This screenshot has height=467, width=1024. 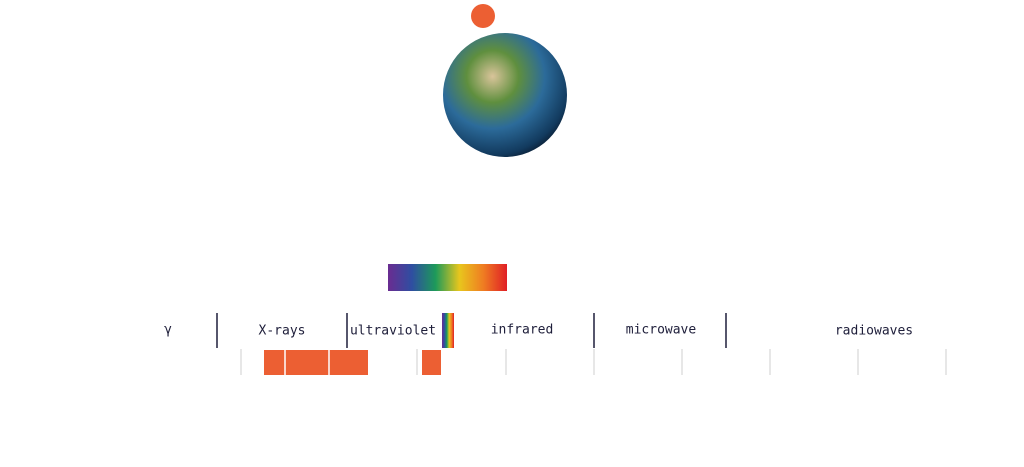 I want to click on band-label: radiowaves, so click(x=874, y=331).